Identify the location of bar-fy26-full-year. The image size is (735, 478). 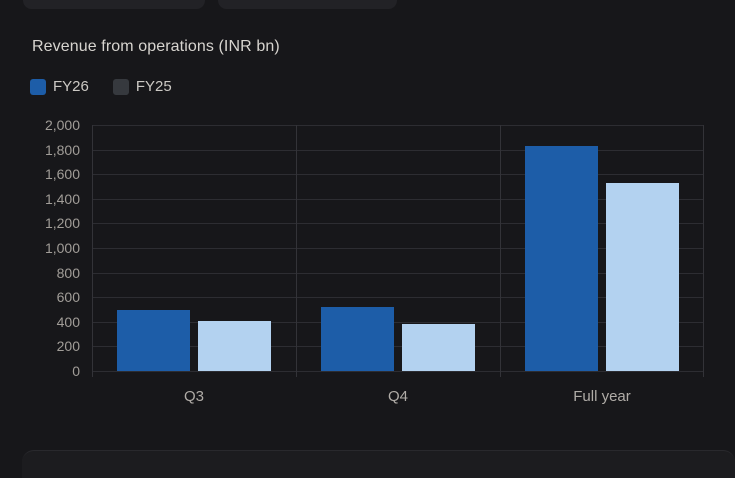
(561, 258).